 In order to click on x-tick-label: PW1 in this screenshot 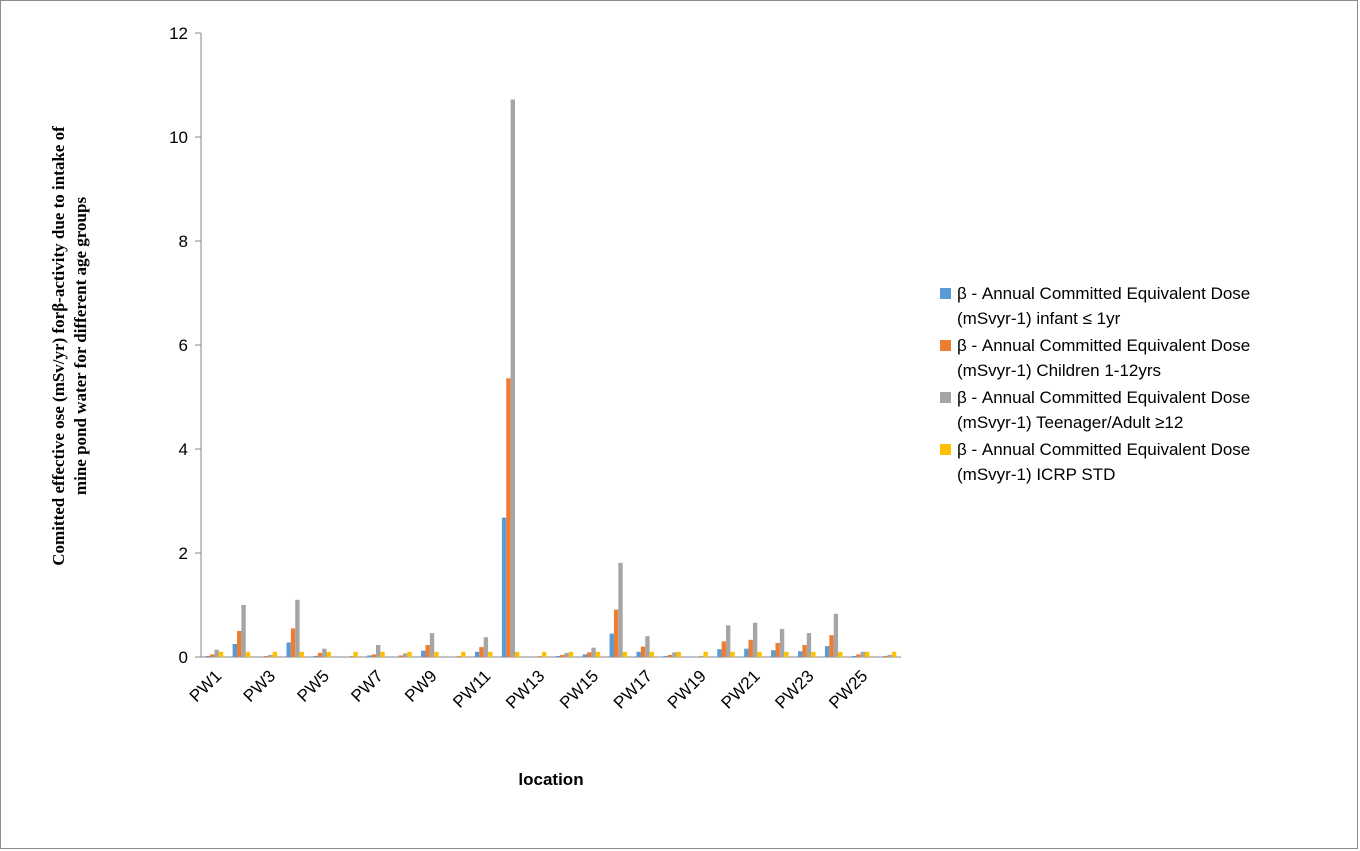, I will do `click(205, 685)`.